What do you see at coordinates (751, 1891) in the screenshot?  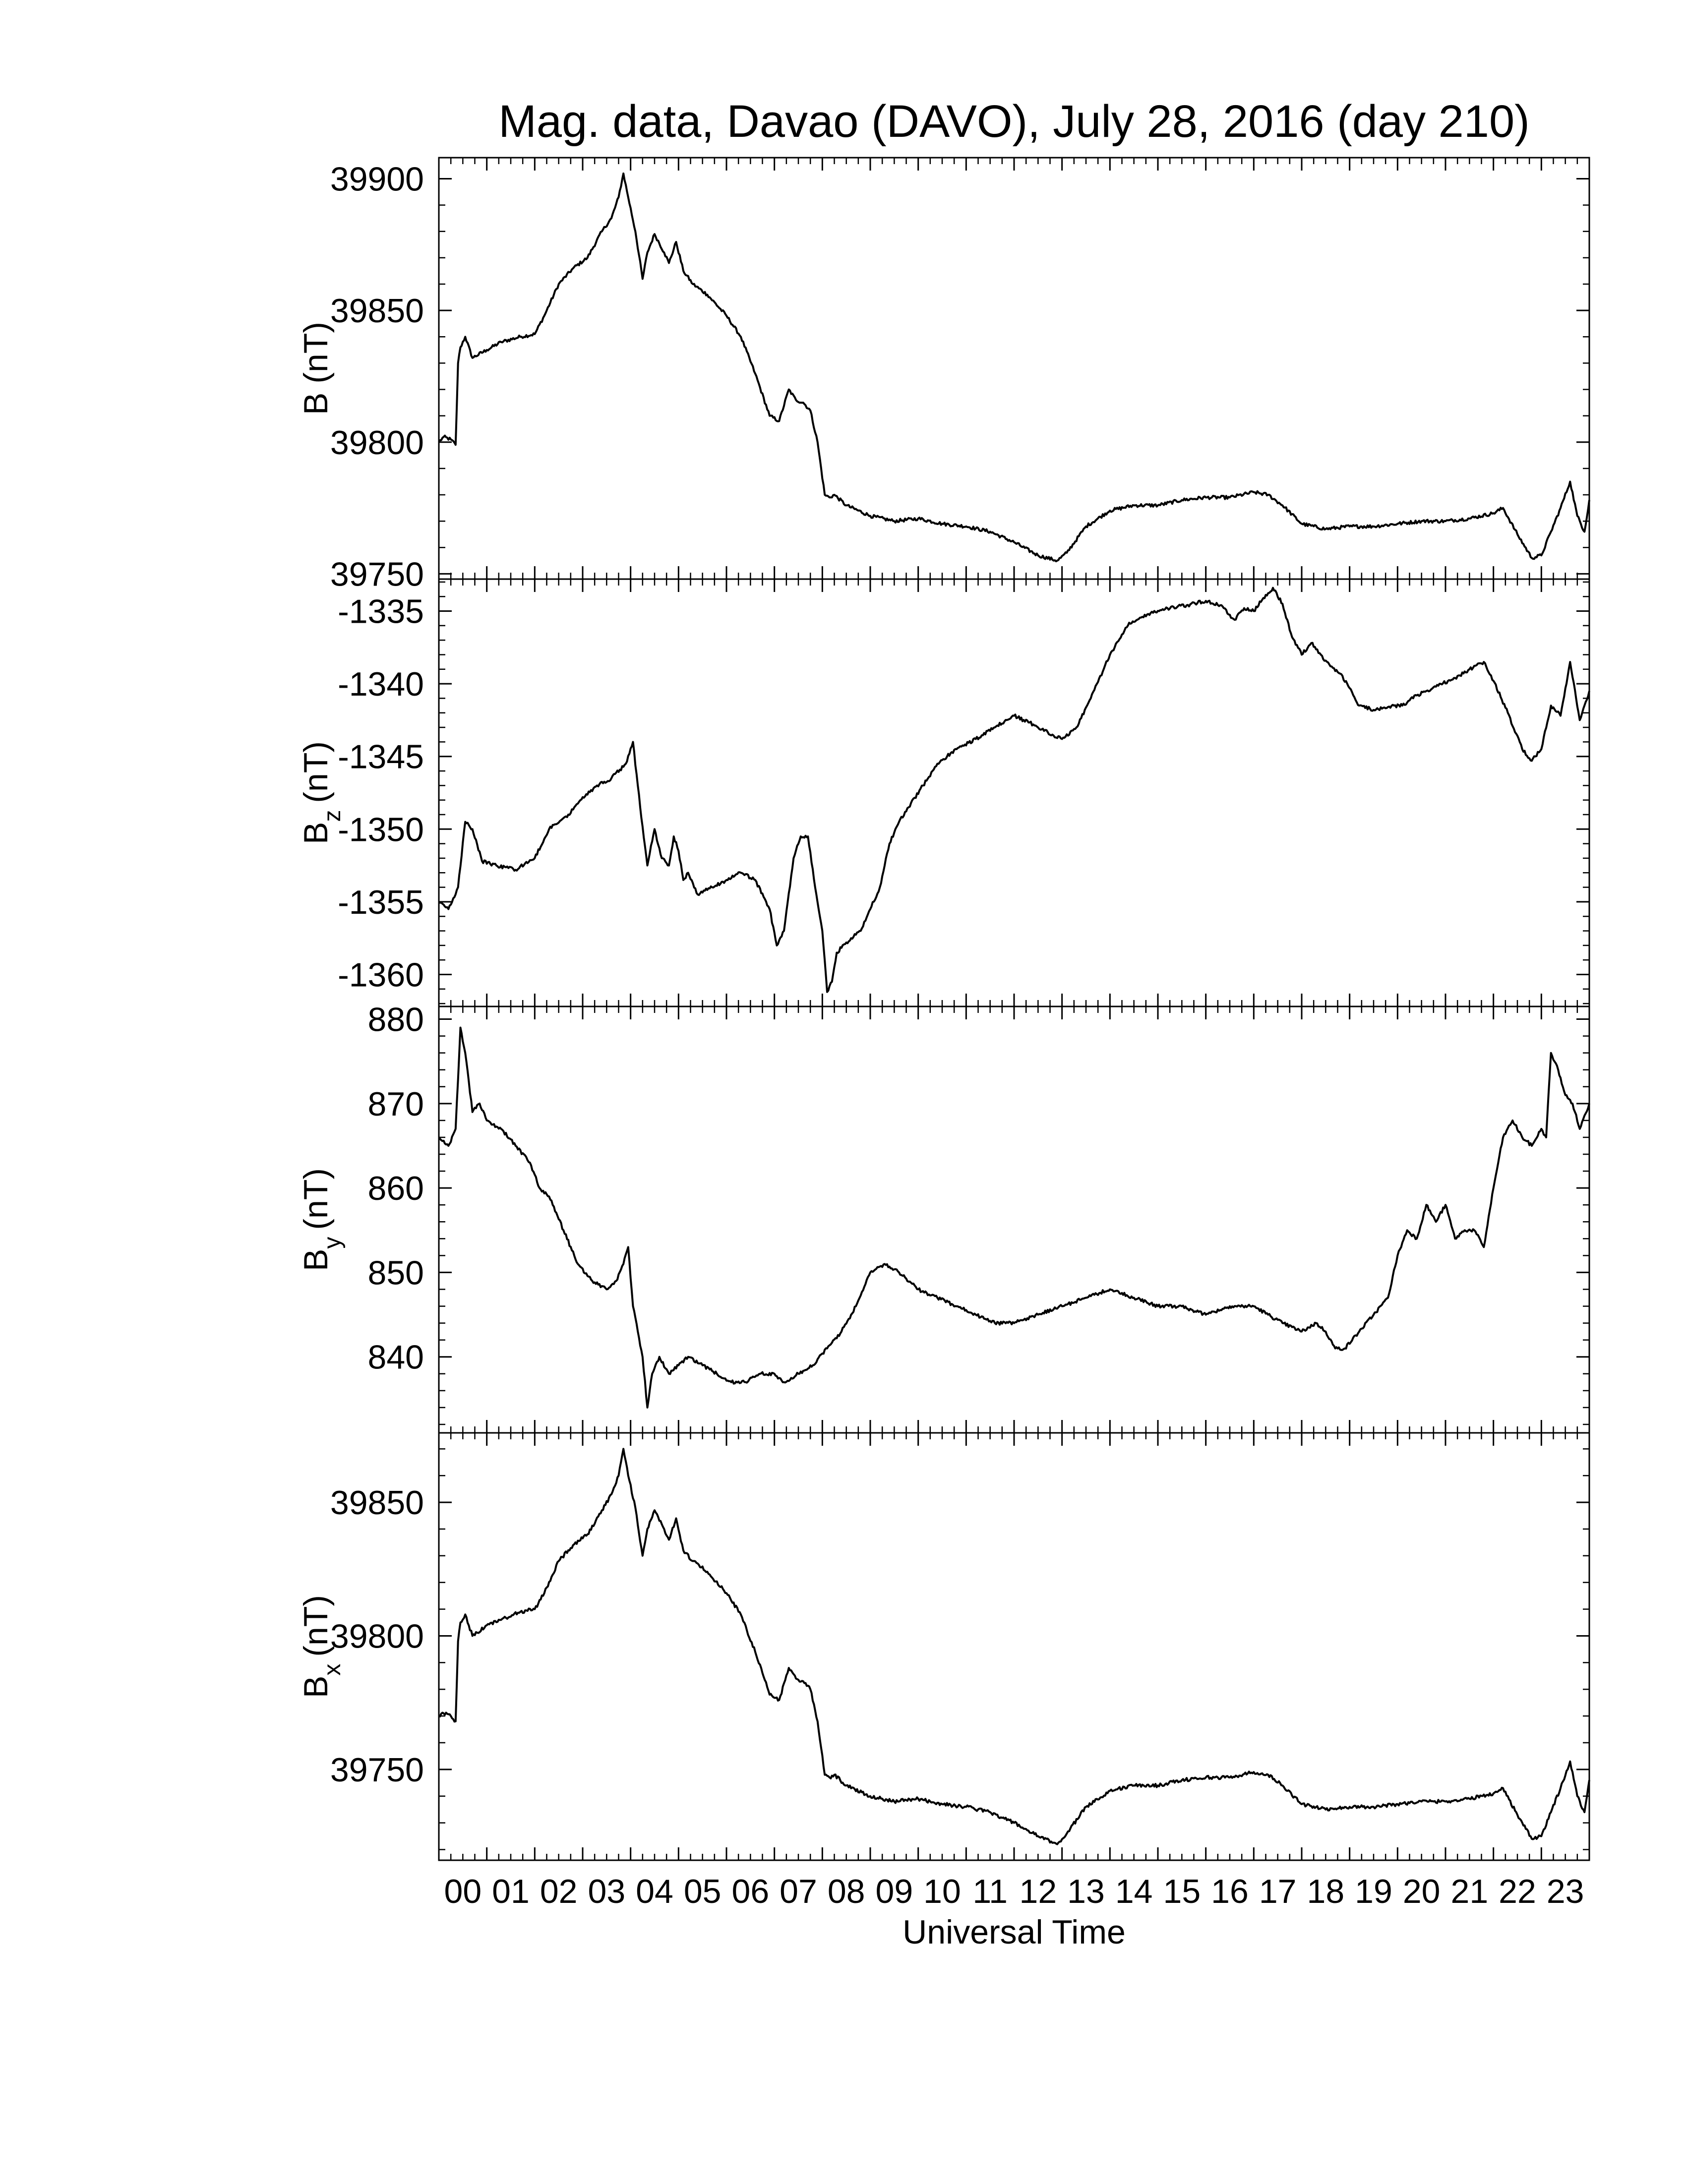 I see `x-tick-label: 06` at bounding box center [751, 1891].